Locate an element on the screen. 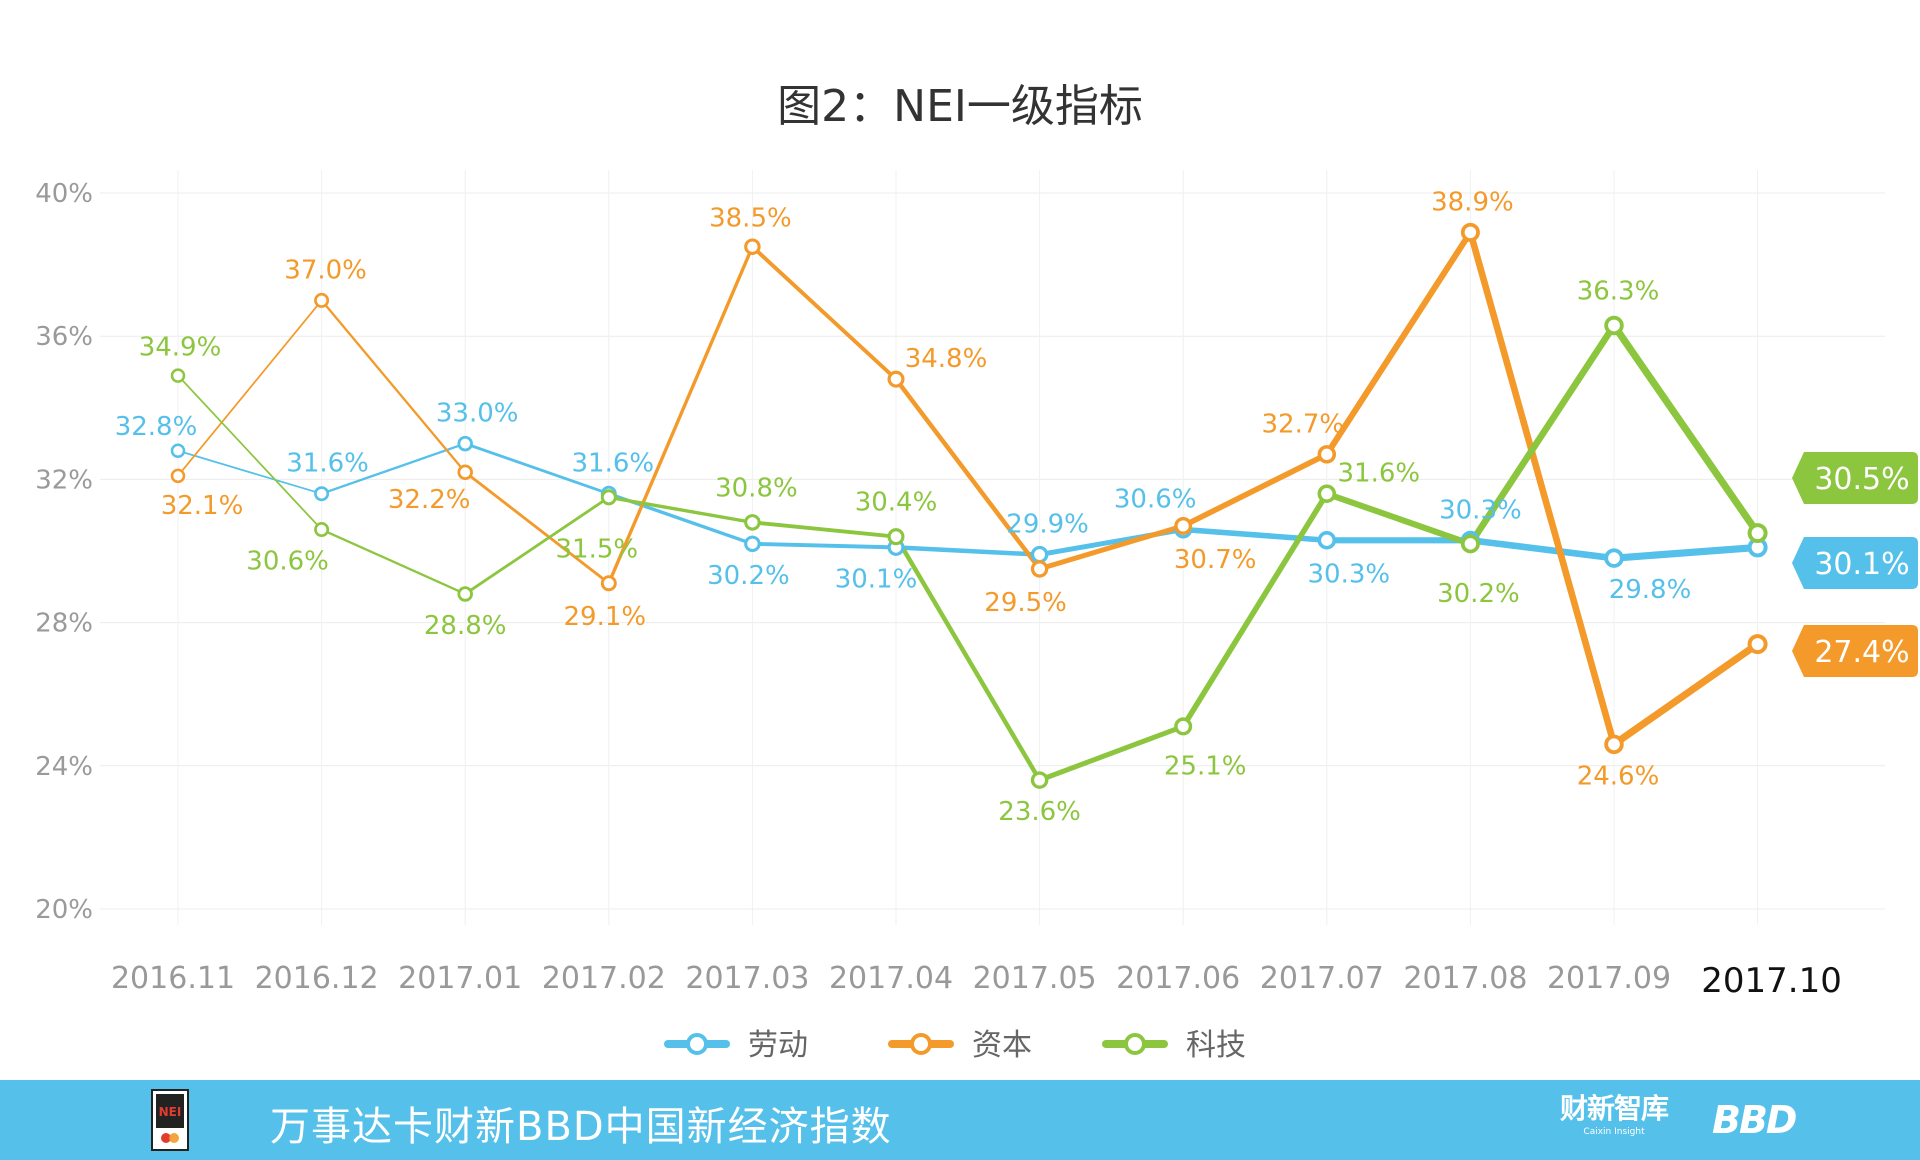  legend-item-劳动: 劳动 is located at coordinates (736, 1045).